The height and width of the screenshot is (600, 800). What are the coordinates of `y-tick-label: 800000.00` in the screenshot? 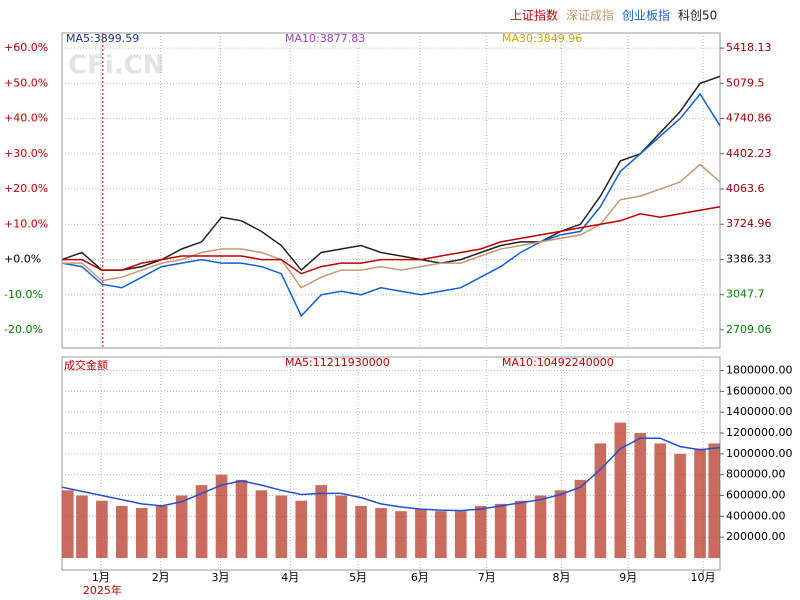 It's located at (756, 474).